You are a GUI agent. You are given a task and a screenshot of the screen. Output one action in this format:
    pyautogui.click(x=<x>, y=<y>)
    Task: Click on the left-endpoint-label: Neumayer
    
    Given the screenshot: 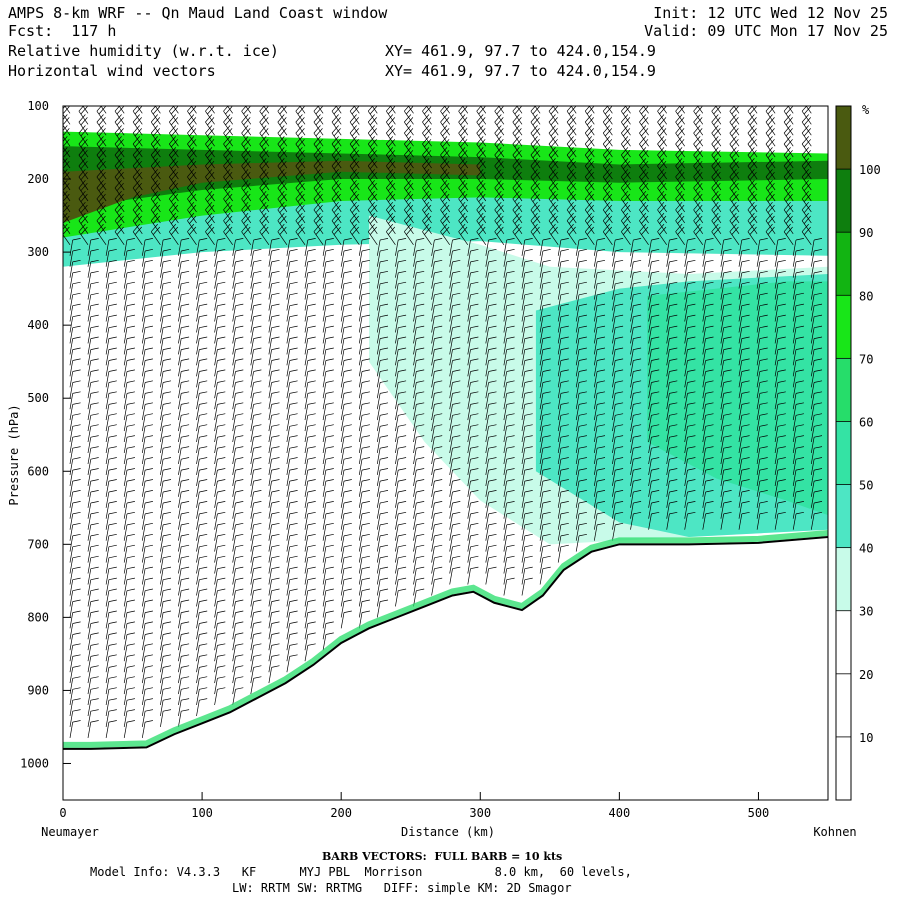 What is the action you would take?
    pyautogui.click(x=70, y=832)
    